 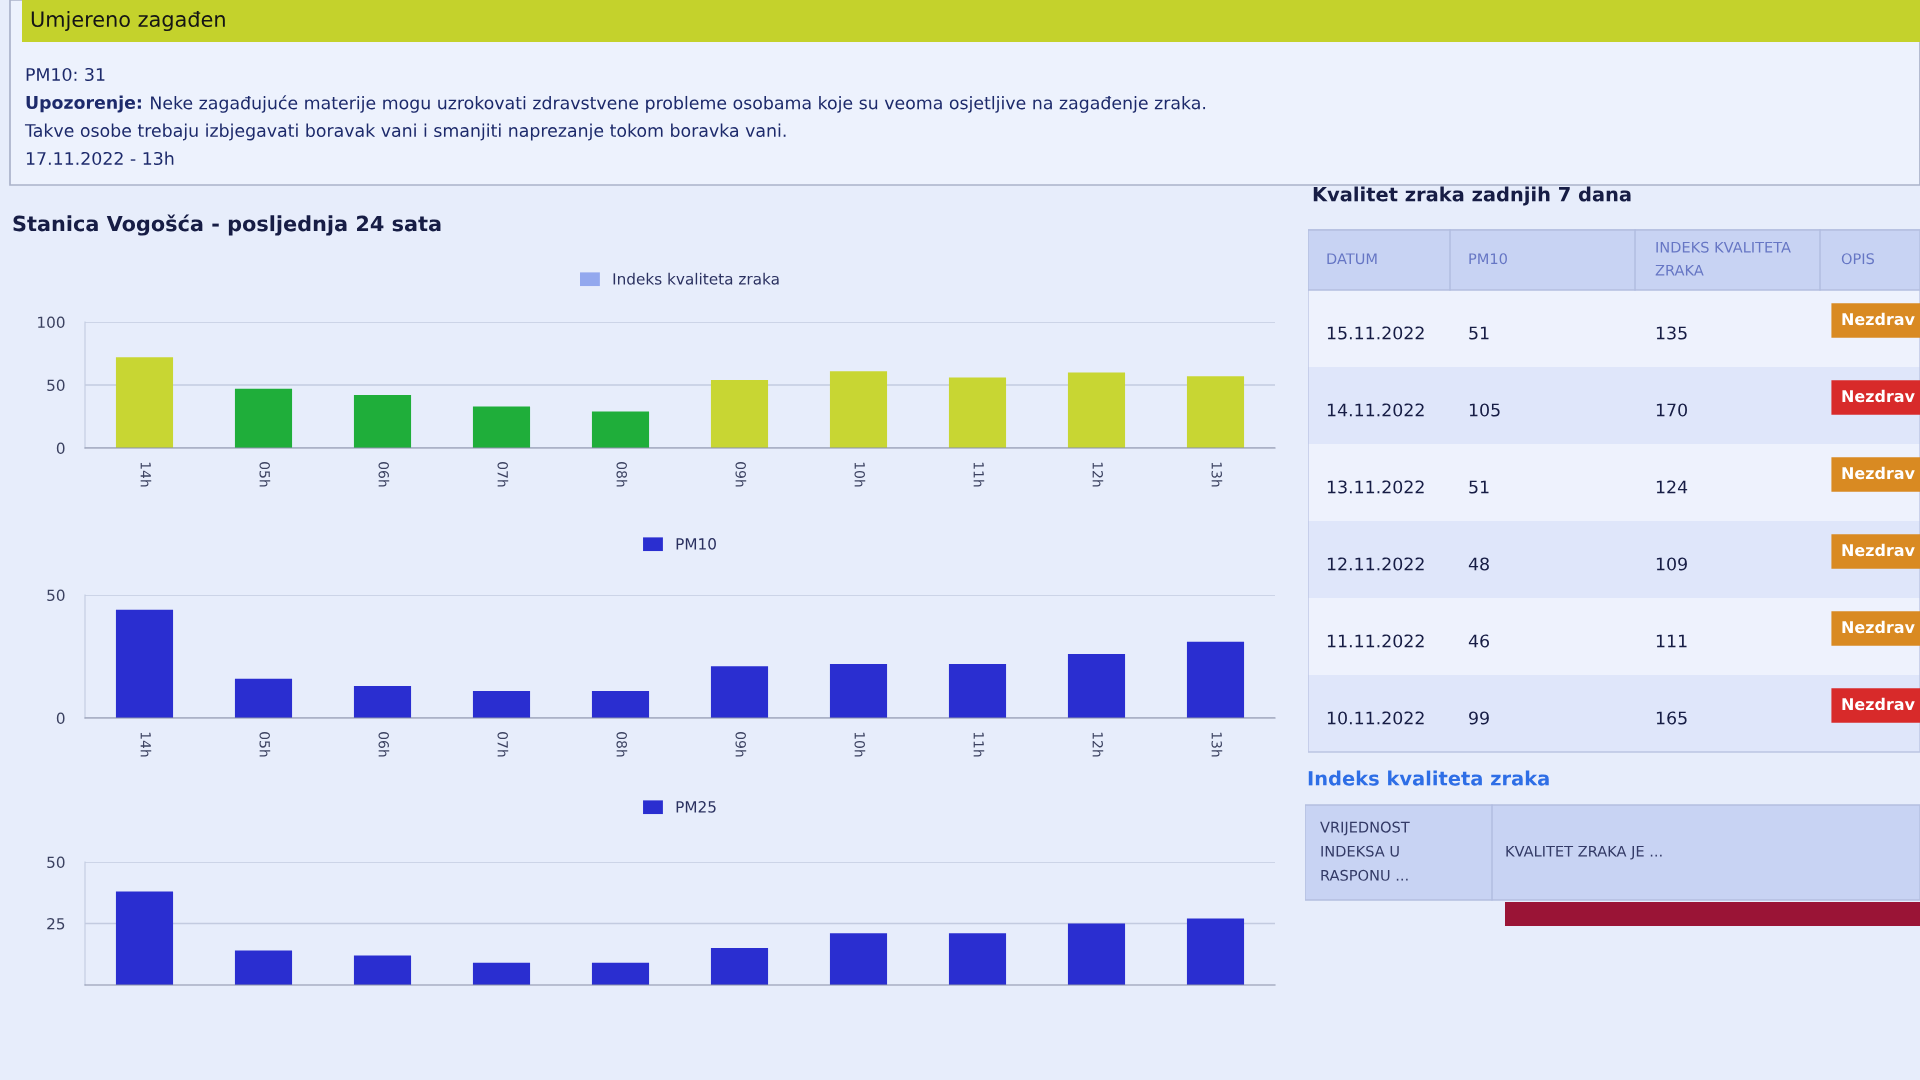 I want to click on y-tick-label: 14.11.2022, so click(x=1375, y=410).